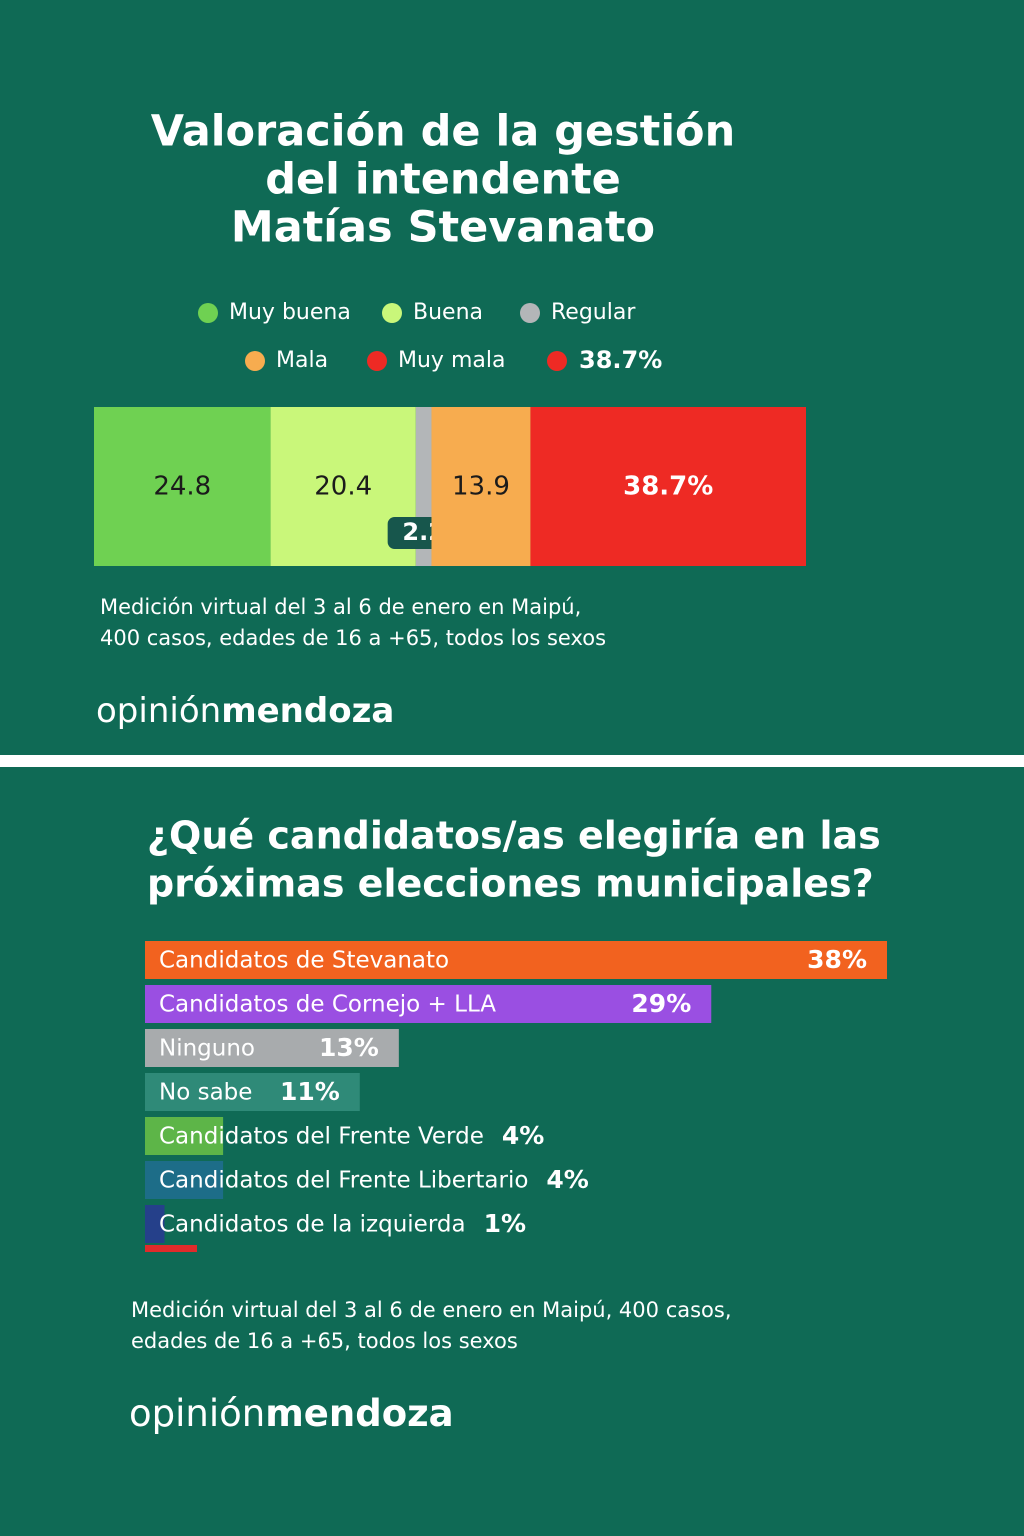 The height and width of the screenshot is (1536, 1024). I want to click on value-label: 13%, so click(349, 1047).